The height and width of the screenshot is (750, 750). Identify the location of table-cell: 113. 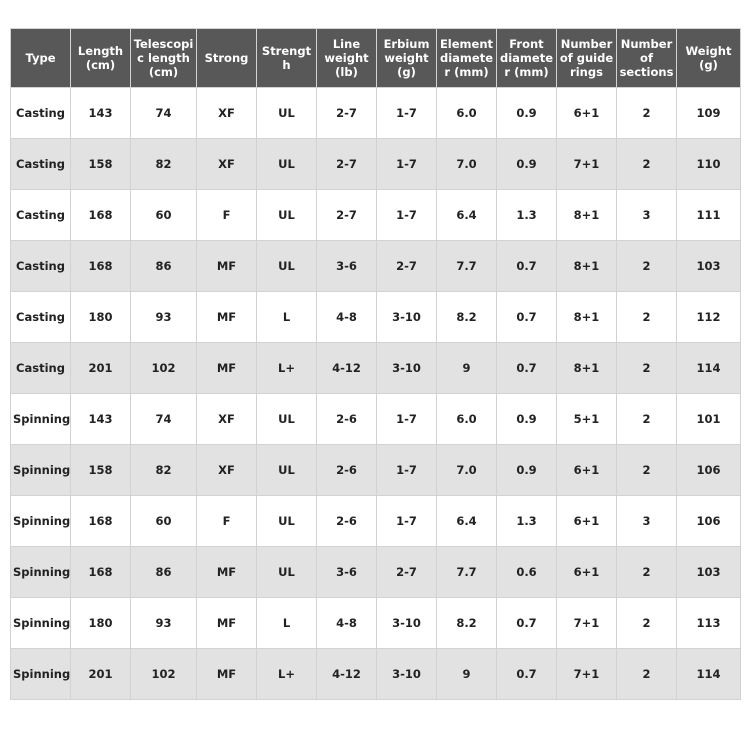
(708, 623).